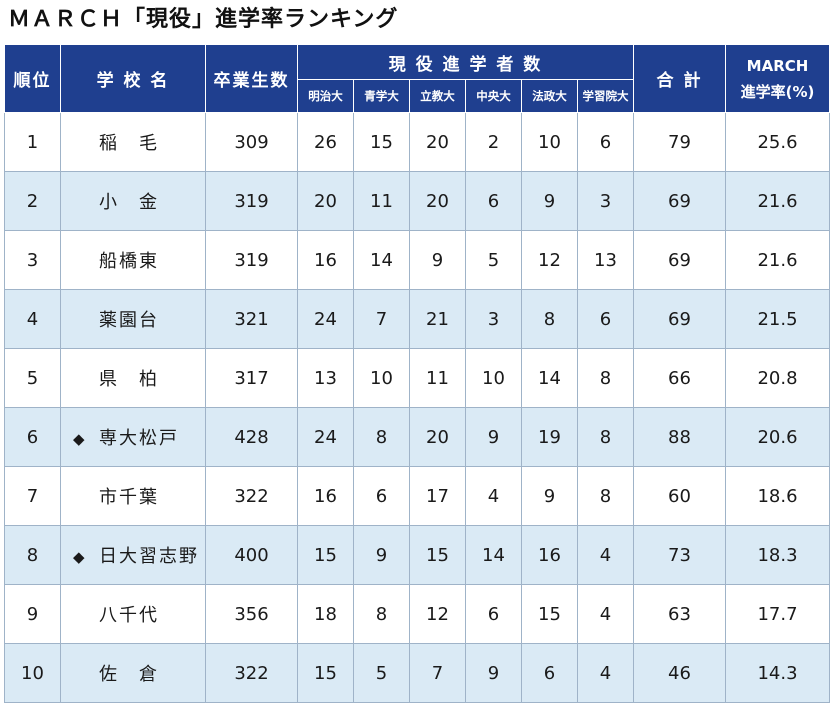 This screenshot has width=831, height=708. I want to click on count-cell: 2, so click(493, 142).